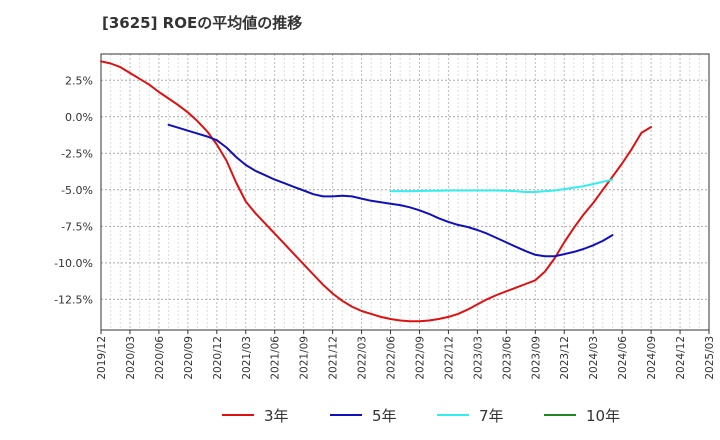 The height and width of the screenshot is (440, 720). I want to click on y-tick-label: -5.0%, so click(77, 190).